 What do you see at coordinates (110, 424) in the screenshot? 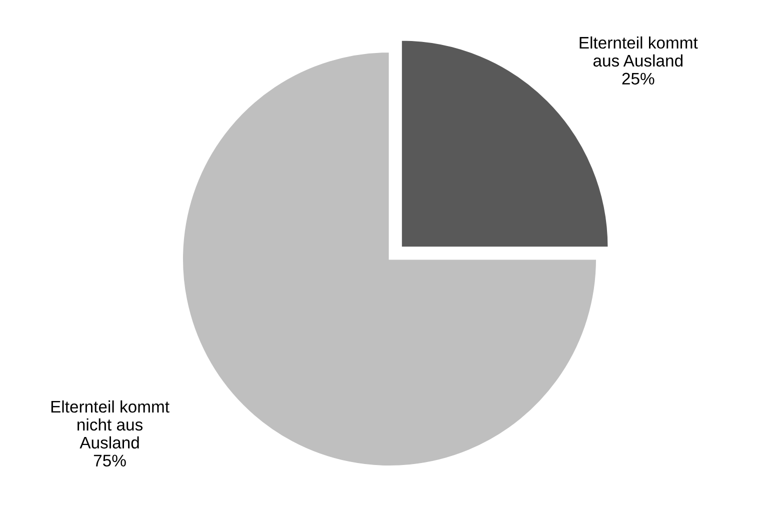
I see `slice-label: Elternteil kommt nicht aus Ausland` at bounding box center [110, 424].